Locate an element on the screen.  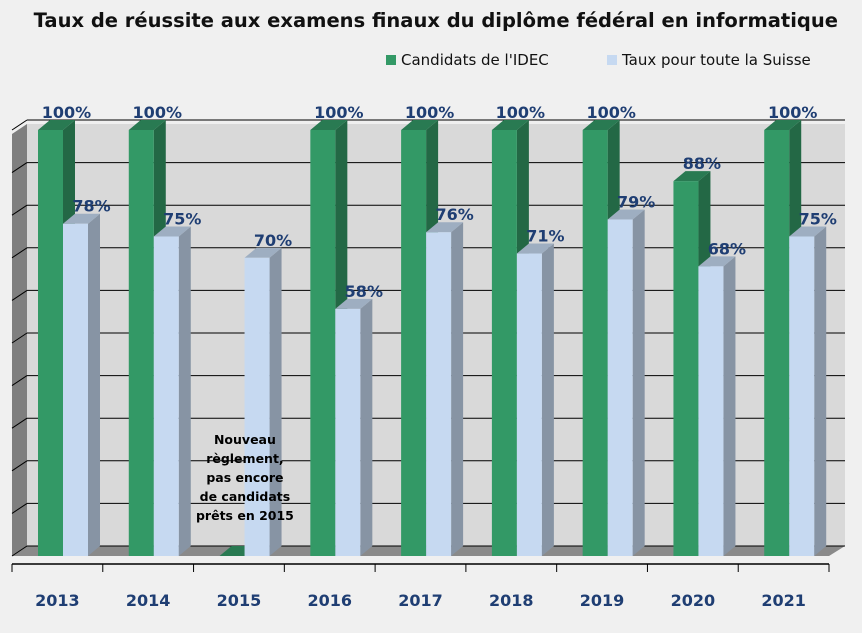
bar-idec-2018-top is located at coordinates (510, 125).